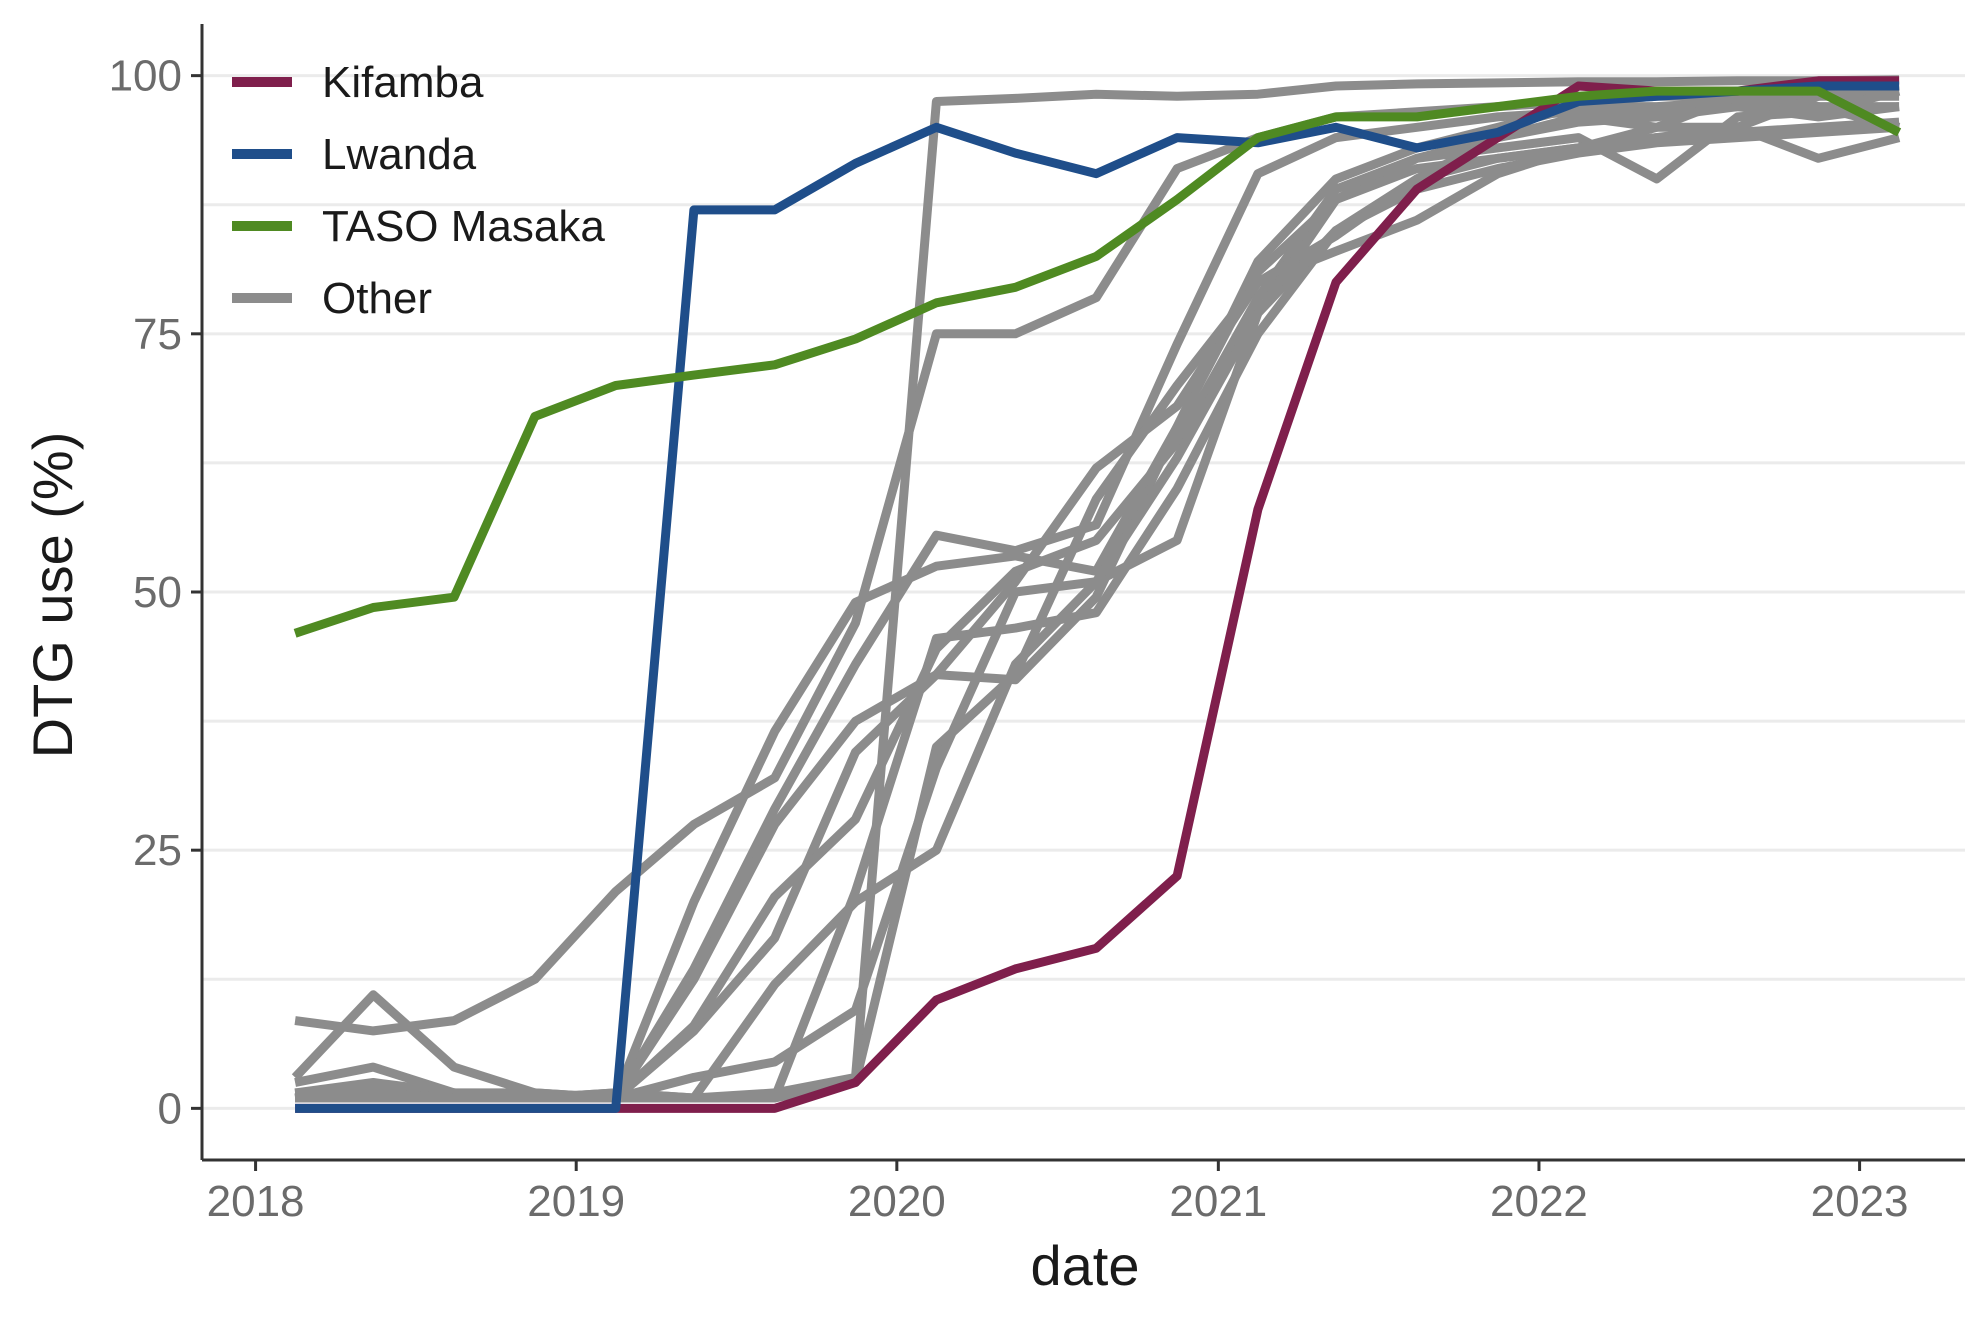 The image size is (1980, 1320). I want to click on x-tick-label: 2021, so click(1218, 1201).